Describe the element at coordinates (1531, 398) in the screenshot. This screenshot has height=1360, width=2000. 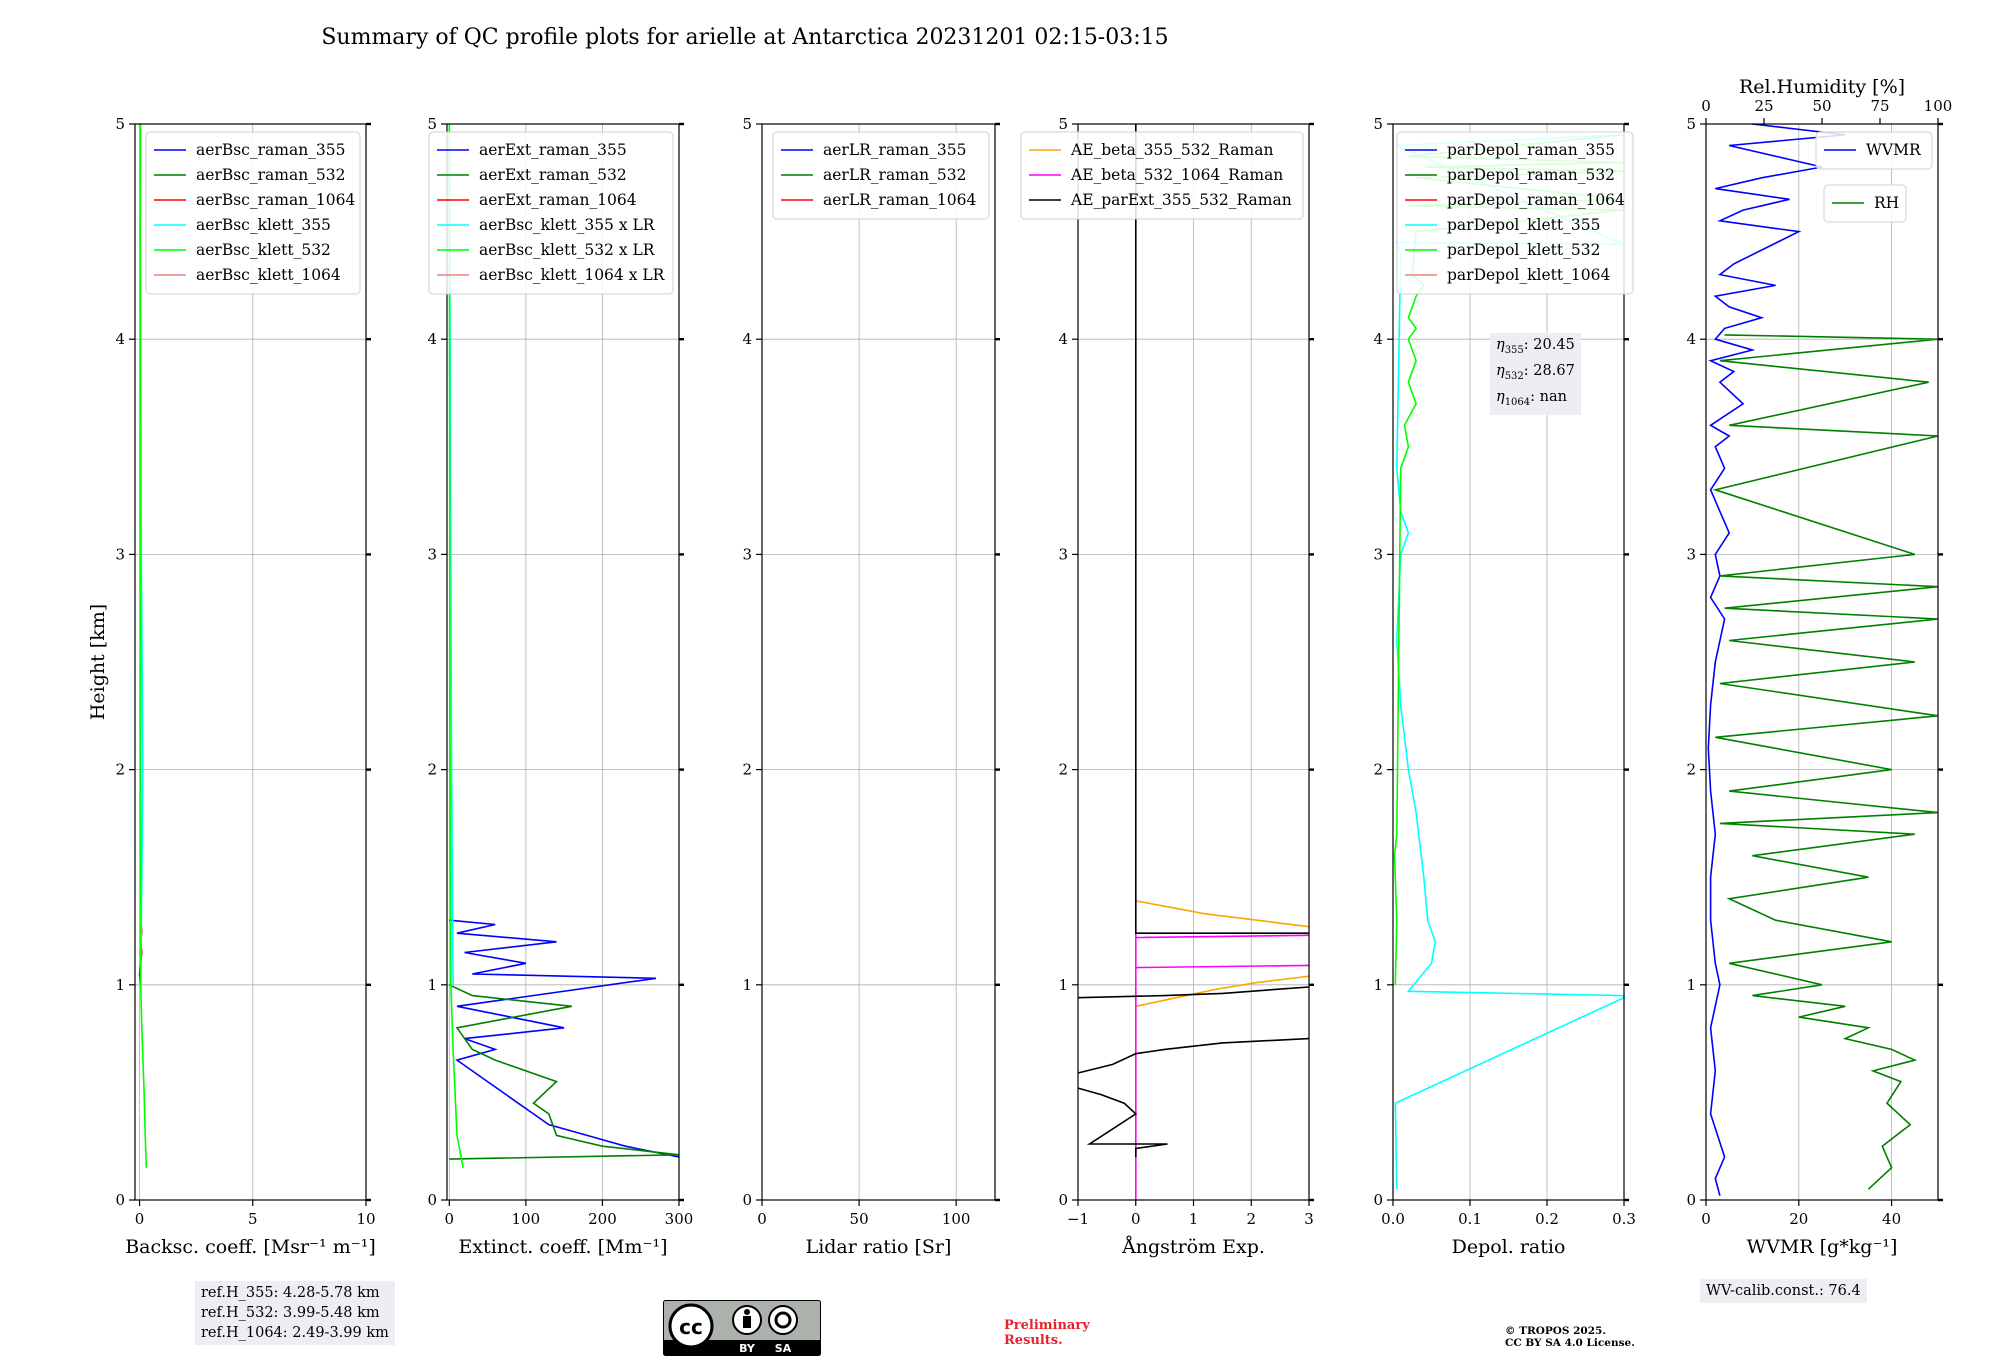
I see `eta-1064-line: η1064: nan` at that location.